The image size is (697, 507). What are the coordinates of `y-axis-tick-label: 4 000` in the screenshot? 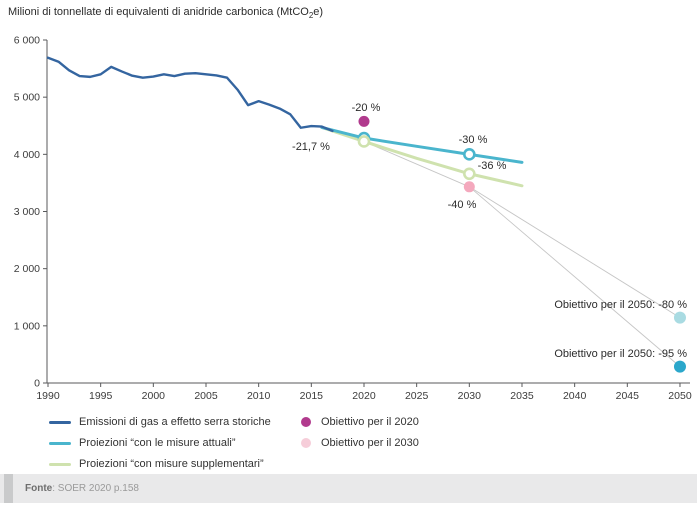 It's located at (27, 155).